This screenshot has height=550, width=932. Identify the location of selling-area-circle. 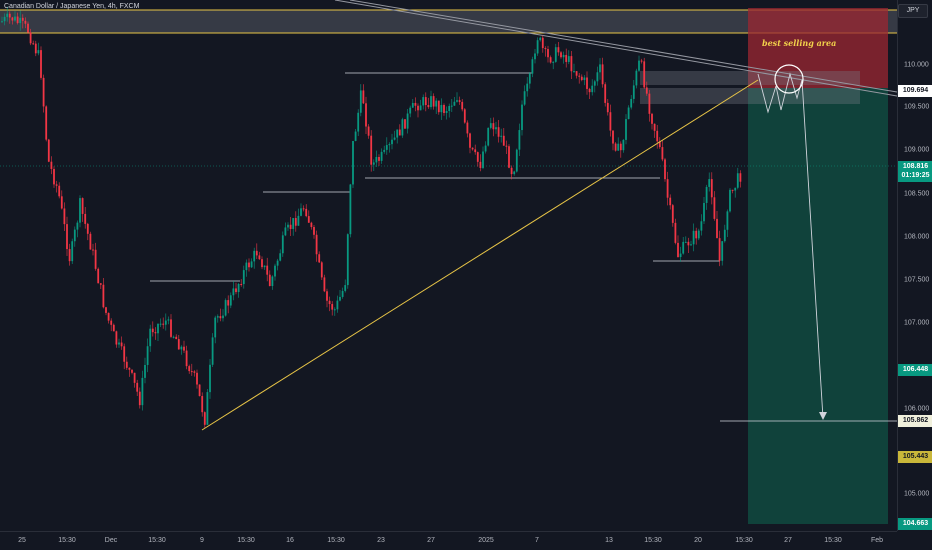
(789, 79).